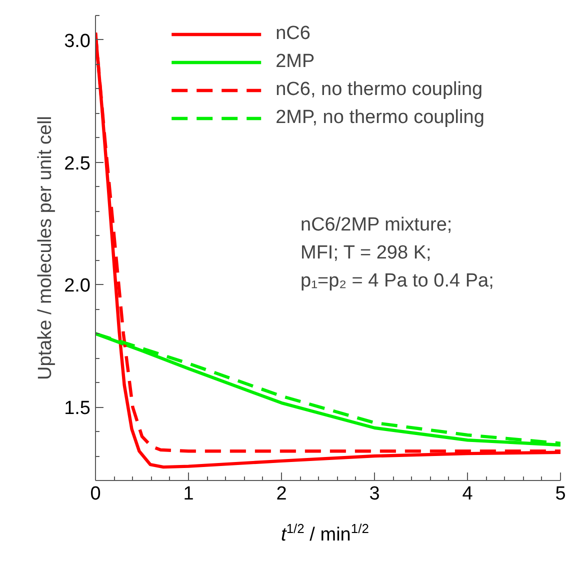  I want to click on x-tick-label: 0, so click(95, 494).